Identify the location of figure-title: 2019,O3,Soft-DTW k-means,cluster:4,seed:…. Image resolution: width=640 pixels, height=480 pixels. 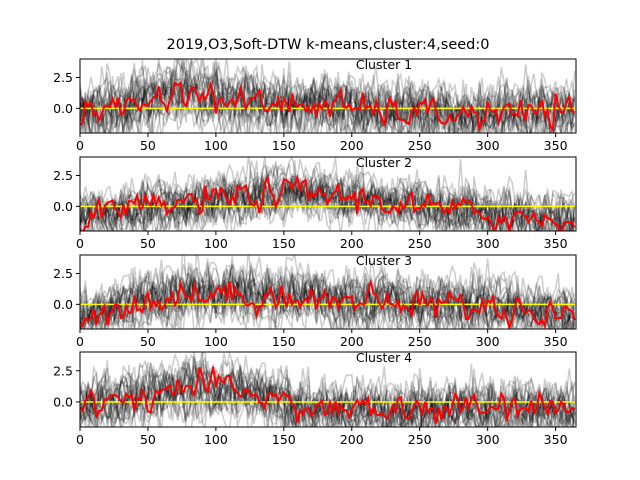
(328, 45).